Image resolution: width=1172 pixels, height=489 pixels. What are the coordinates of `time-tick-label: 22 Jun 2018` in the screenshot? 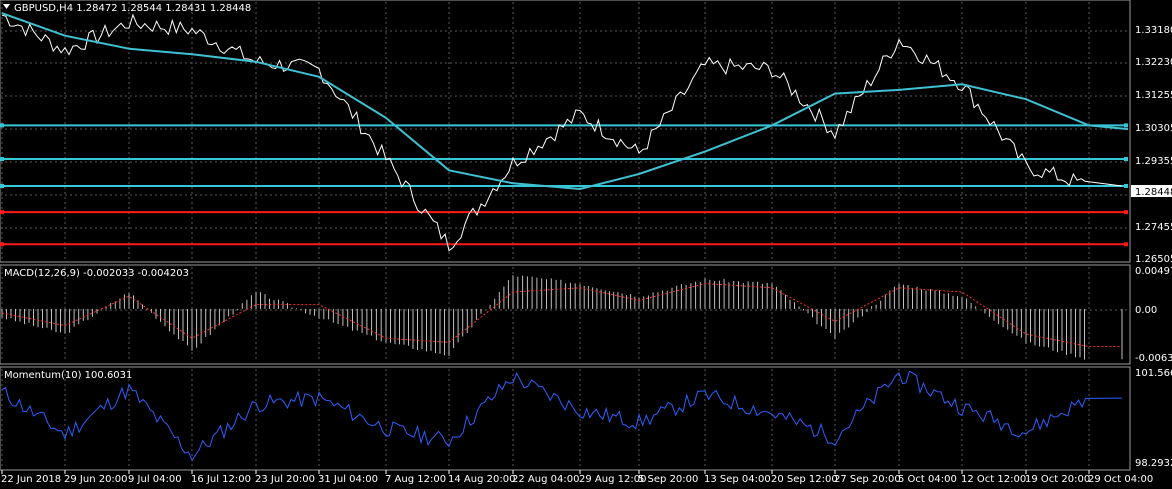 It's located at (31, 479).